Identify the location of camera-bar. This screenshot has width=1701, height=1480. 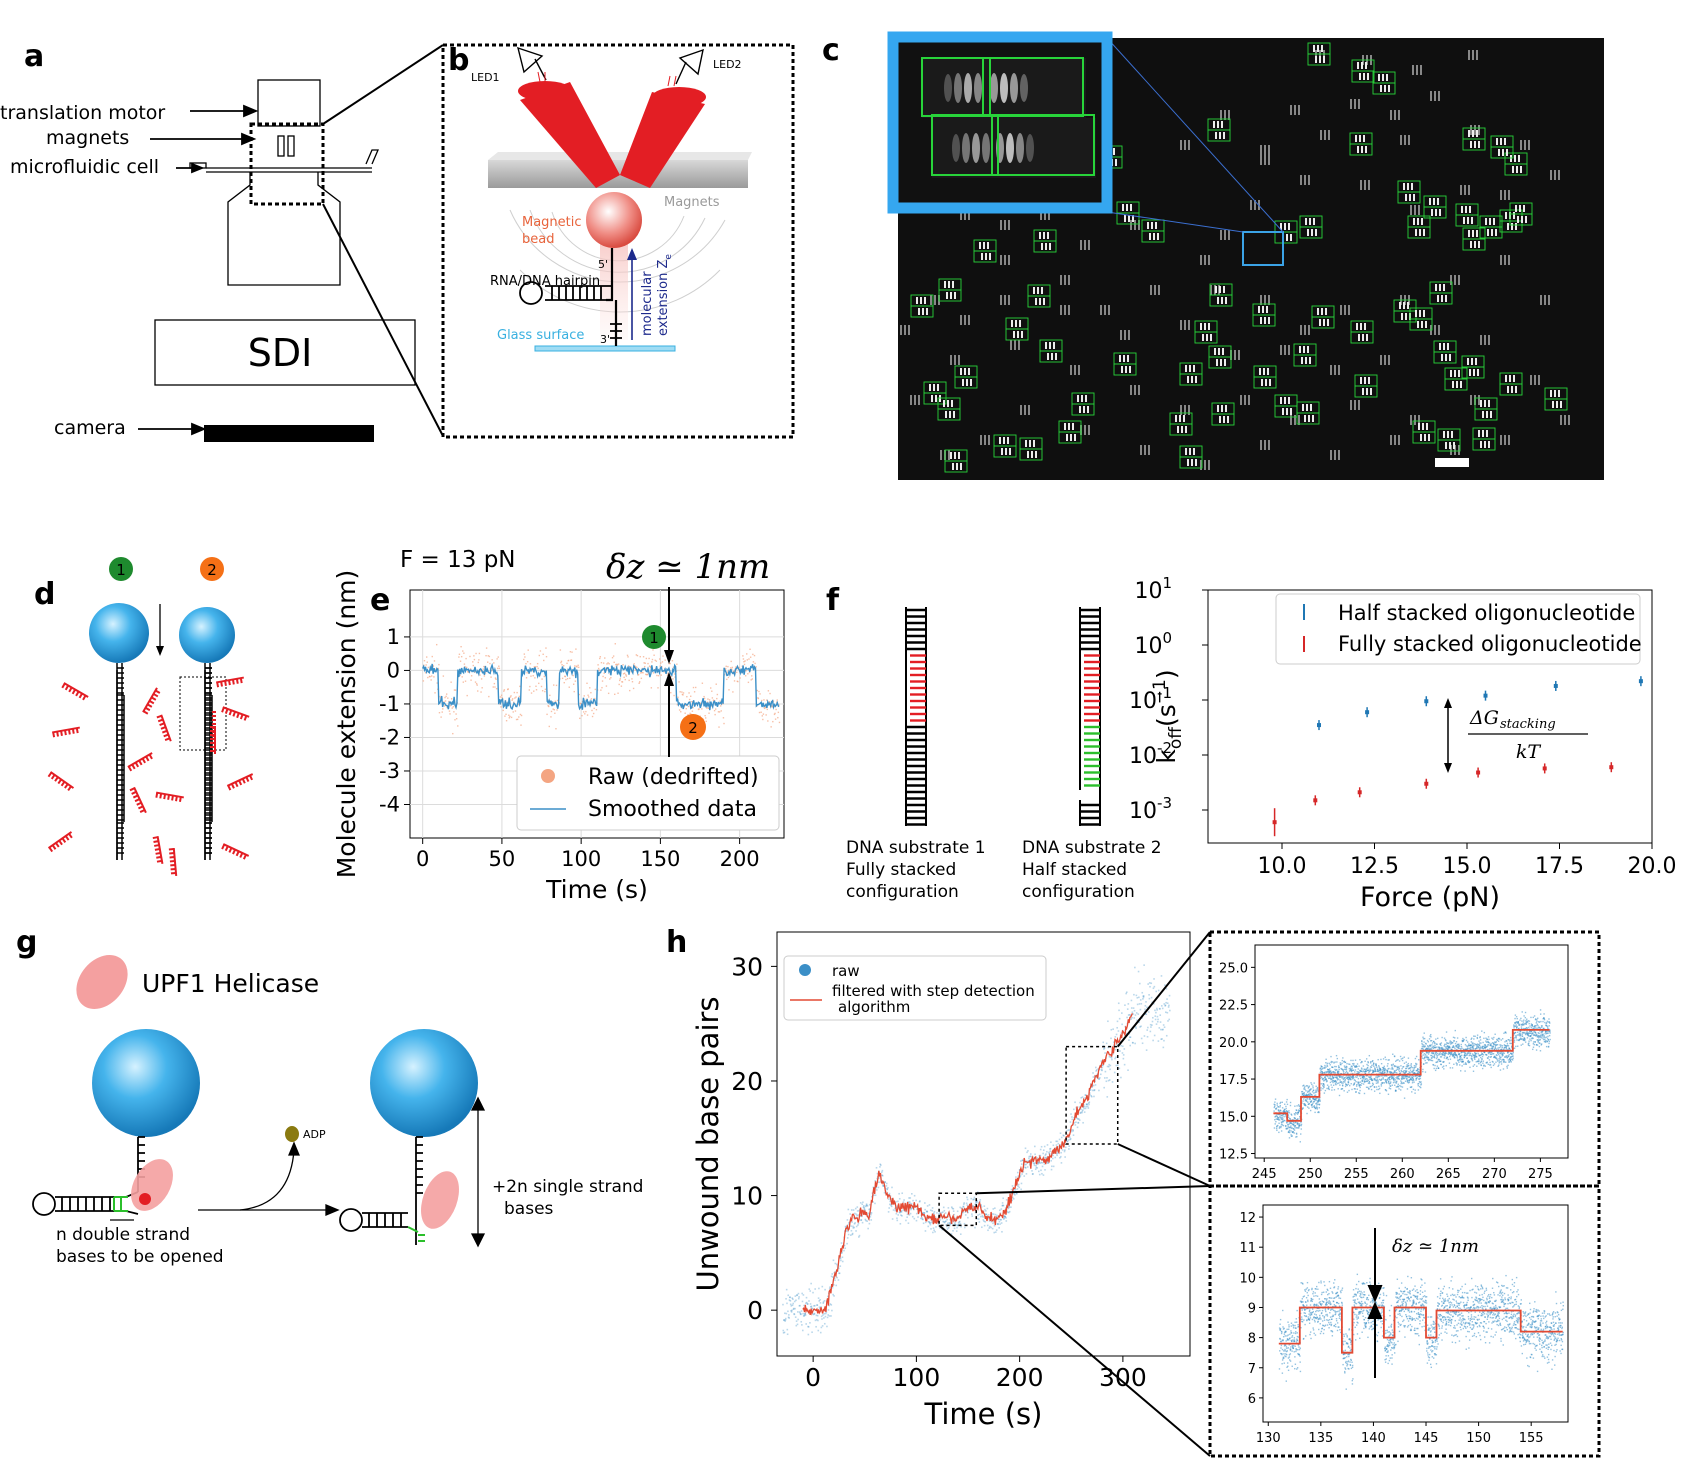
(289, 433).